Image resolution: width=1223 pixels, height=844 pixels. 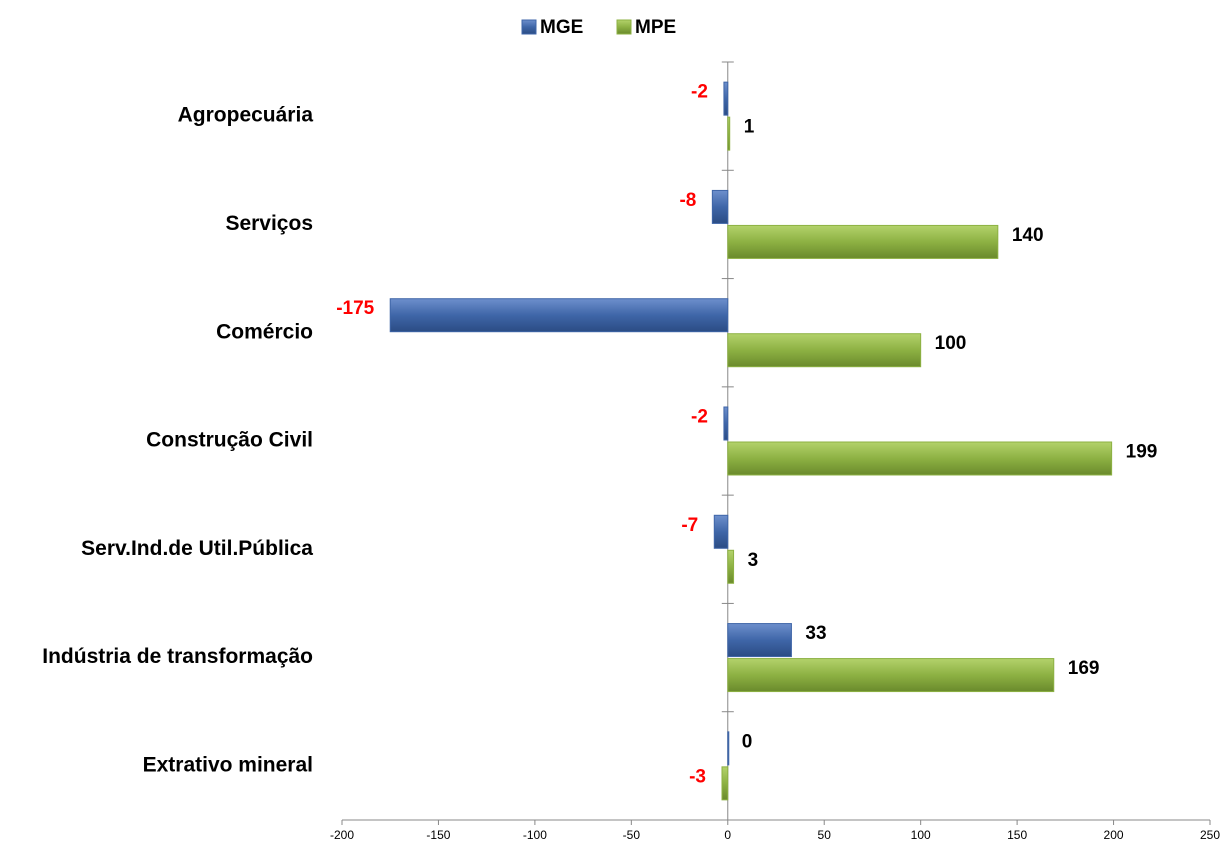 What do you see at coordinates (561, 27) in the screenshot?
I see `legend-label: MGE` at bounding box center [561, 27].